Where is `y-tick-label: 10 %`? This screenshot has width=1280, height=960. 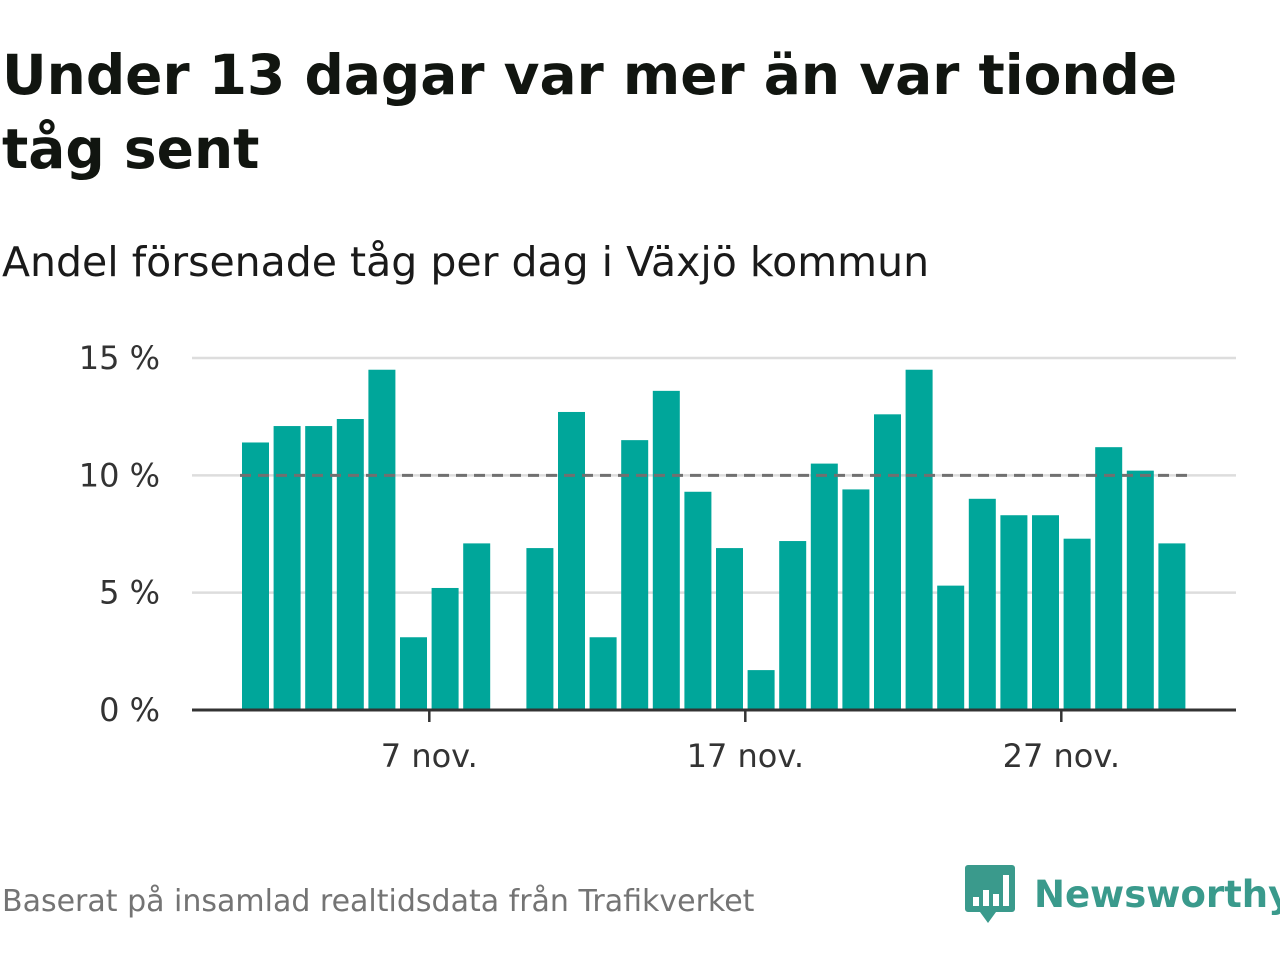 y-tick-label: 10 % is located at coordinates (119, 475).